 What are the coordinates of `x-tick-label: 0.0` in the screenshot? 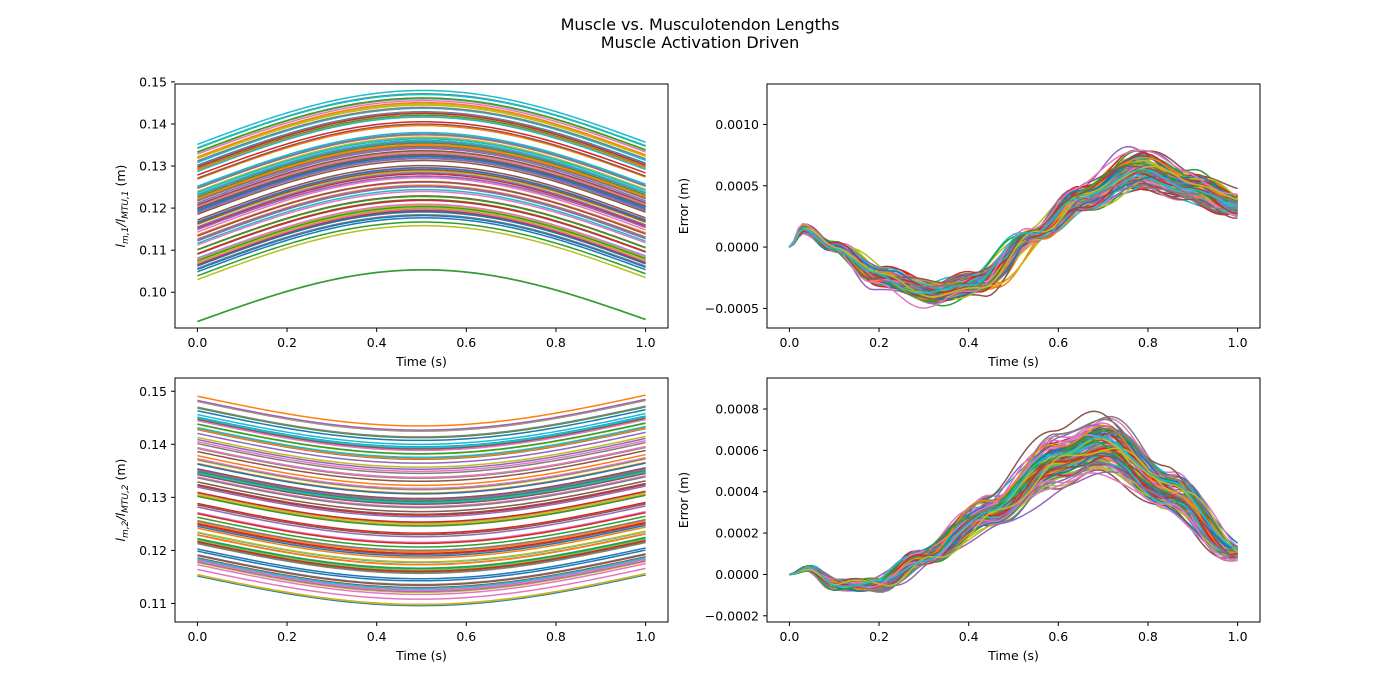 It's located at (197, 342).